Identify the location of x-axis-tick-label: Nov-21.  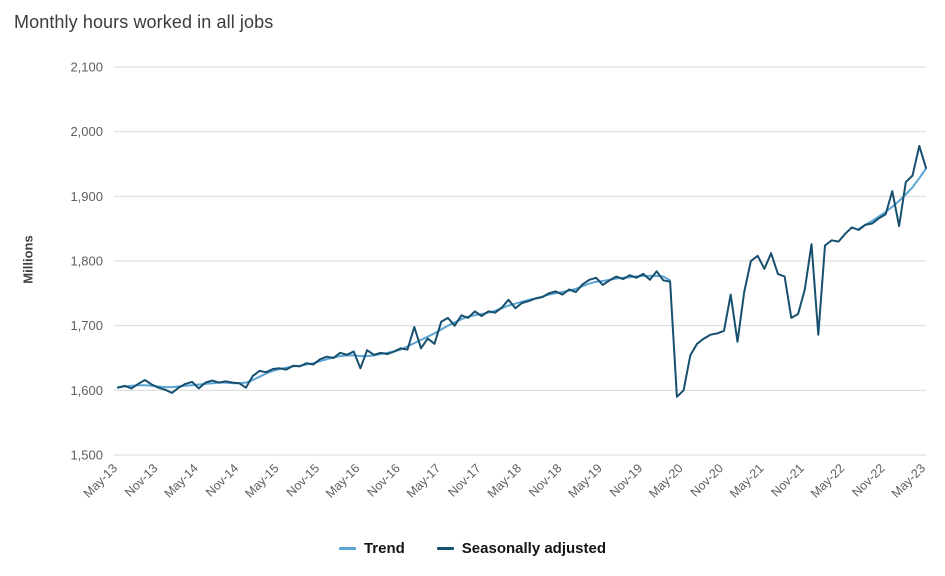
(788, 480).